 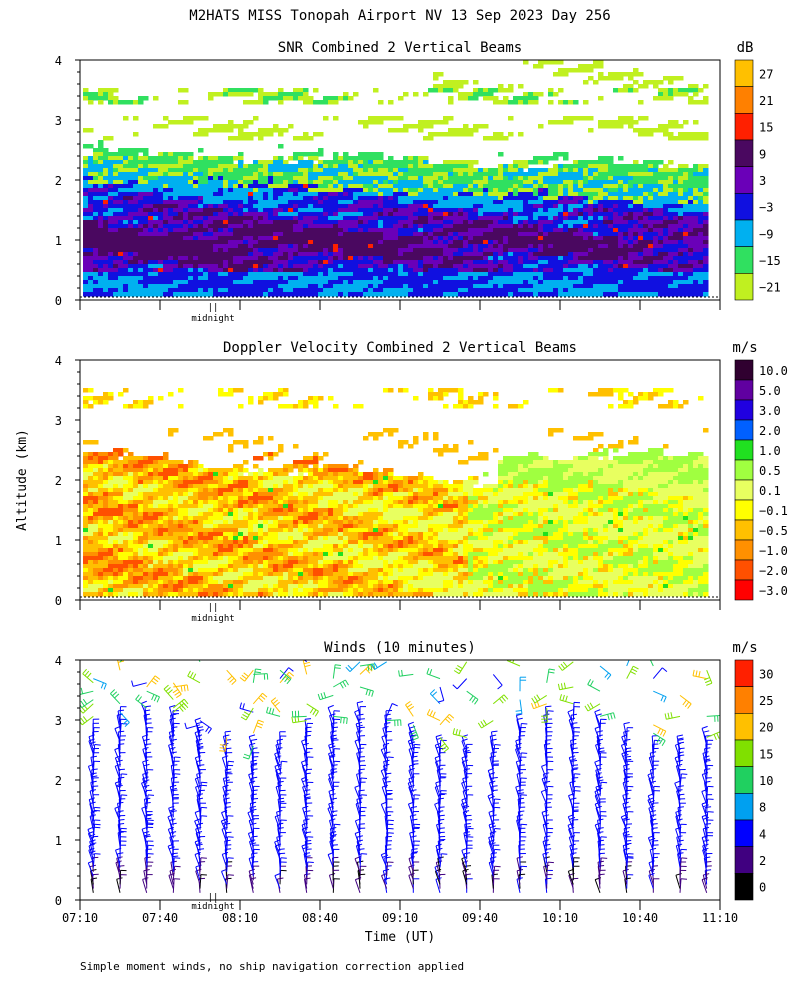 What do you see at coordinates (770, 261) in the screenshot?
I see `colorbar-label: −15` at bounding box center [770, 261].